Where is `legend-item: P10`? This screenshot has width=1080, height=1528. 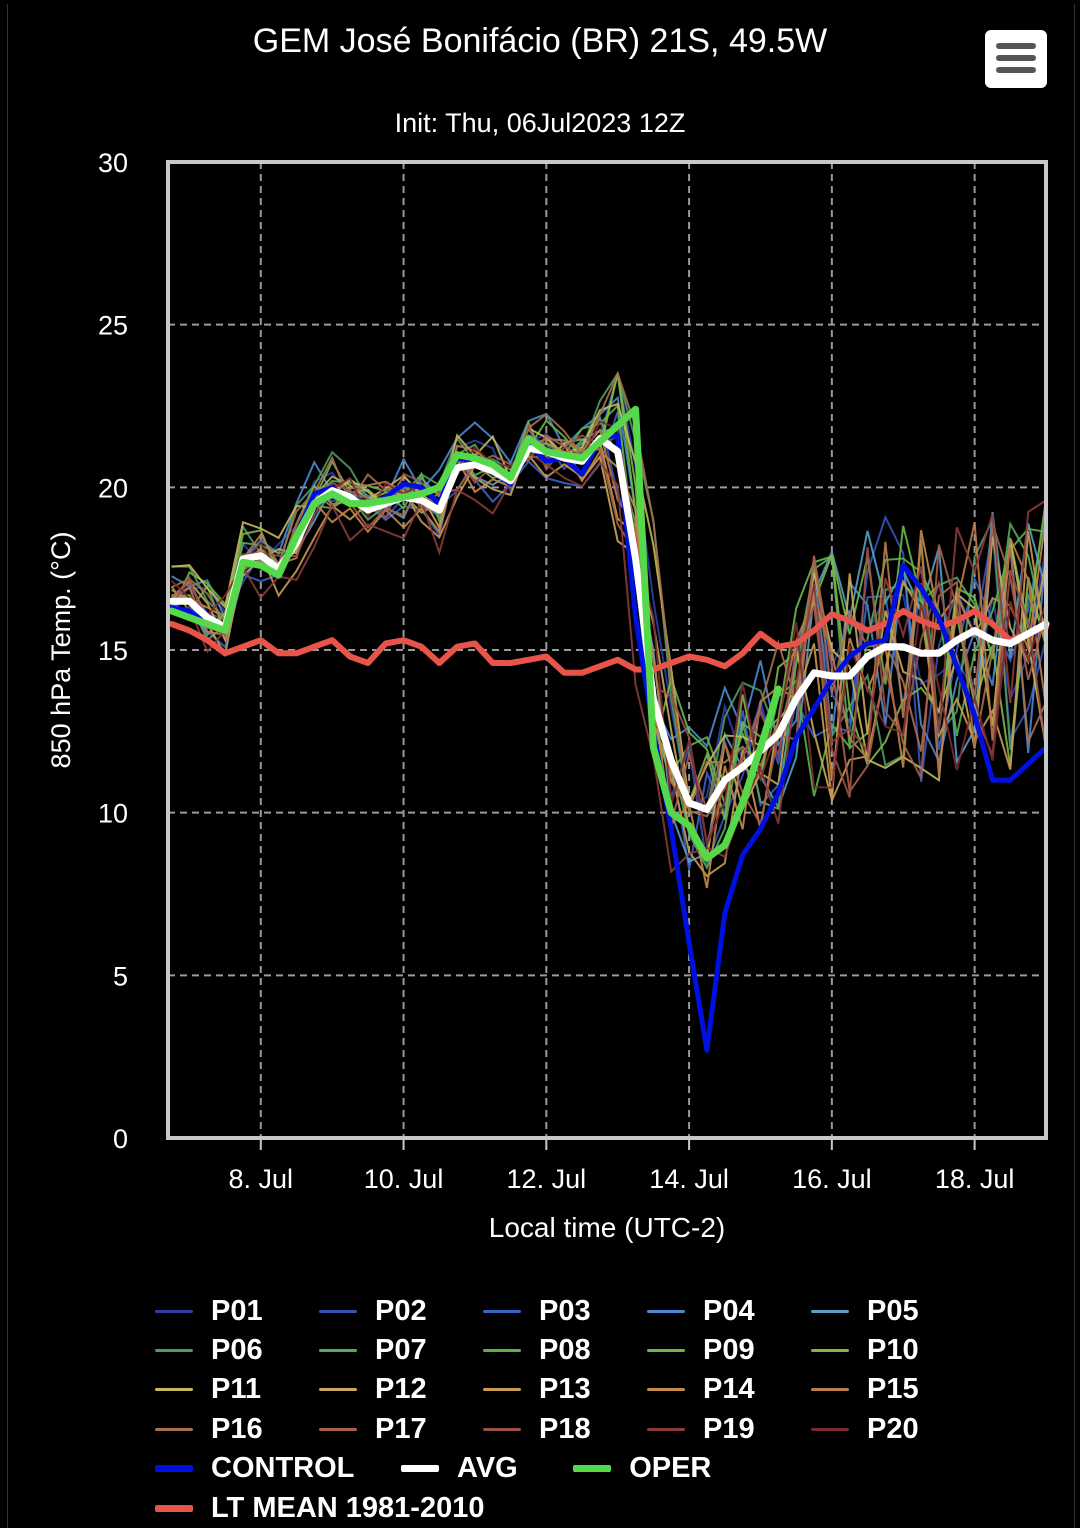
legend-item: P10 is located at coordinates (865, 1350).